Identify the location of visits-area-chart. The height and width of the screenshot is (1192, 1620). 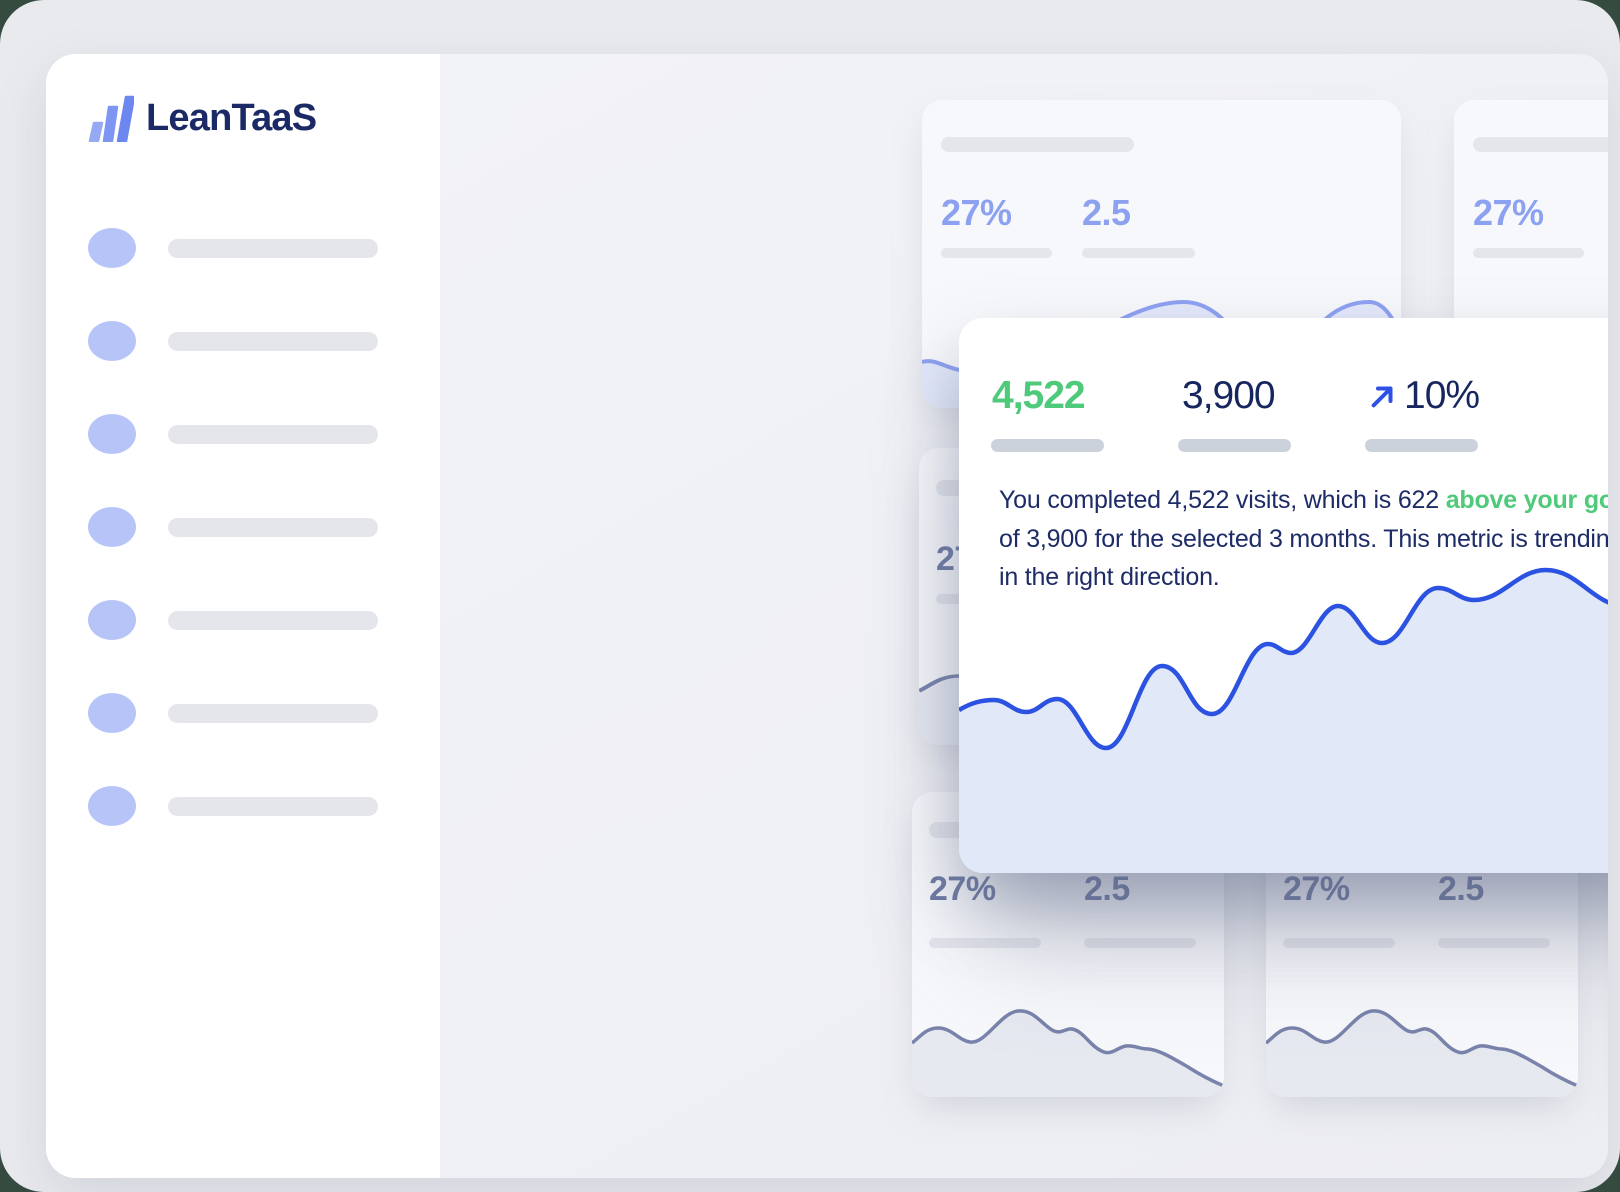
(1283, 720).